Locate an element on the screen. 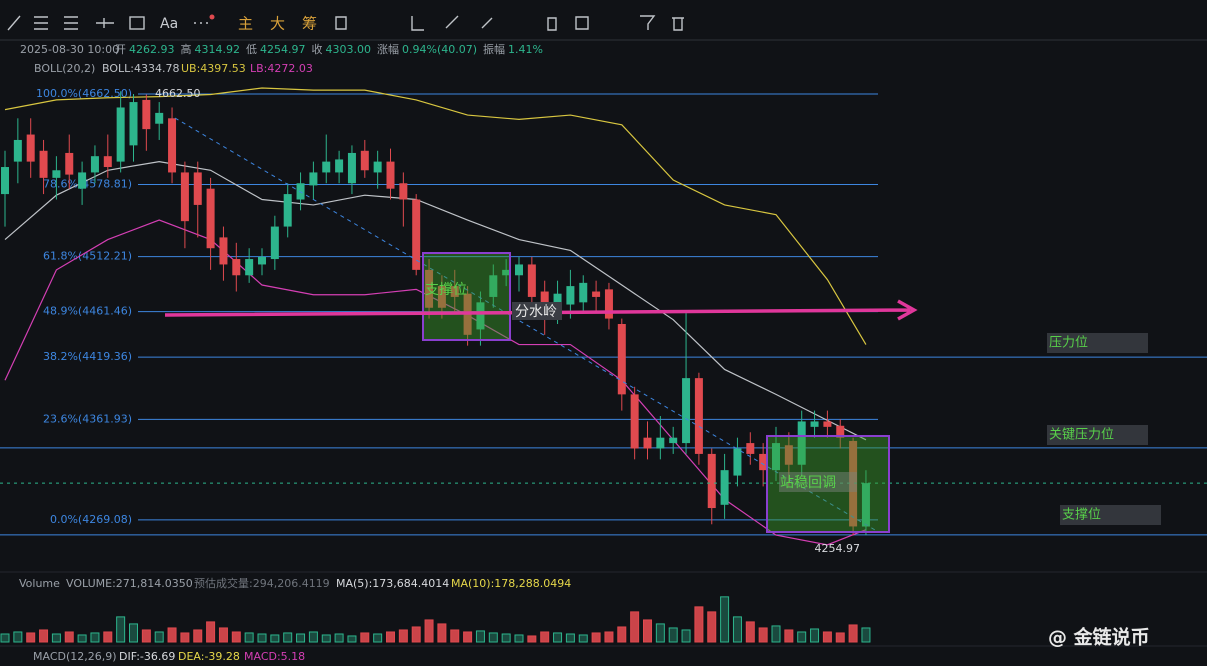 The width and height of the screenshot is (1207, 666). boll-ub: UB:4397.53 is located at coordinates (213, 68).